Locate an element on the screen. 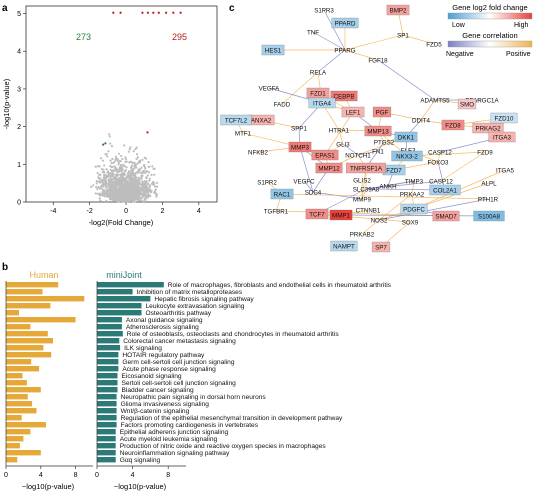 Image resolution: width=546 pixels, height=491 pixels. network-node-label: RAC1 is located at coordinates (282, 195).